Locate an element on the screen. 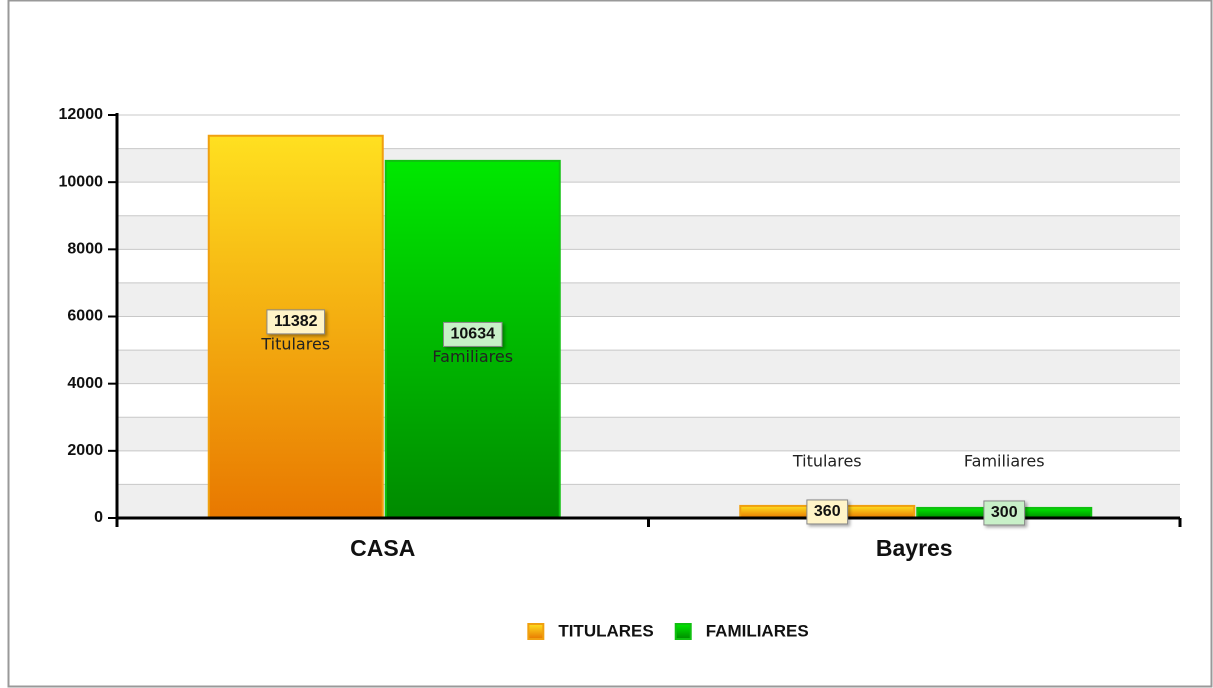 This screenshot has width=1213, height=688. value-label: 11382 is located at coordinates (296, 321).